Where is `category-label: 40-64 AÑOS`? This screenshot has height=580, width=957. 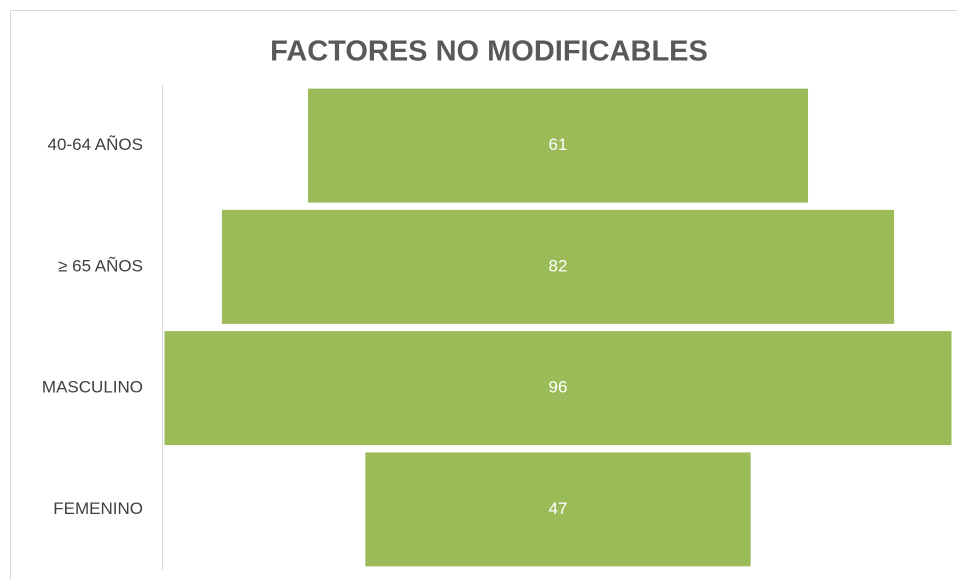 category-label: 40-64 AÑOS is located at coordinates (95, 144).